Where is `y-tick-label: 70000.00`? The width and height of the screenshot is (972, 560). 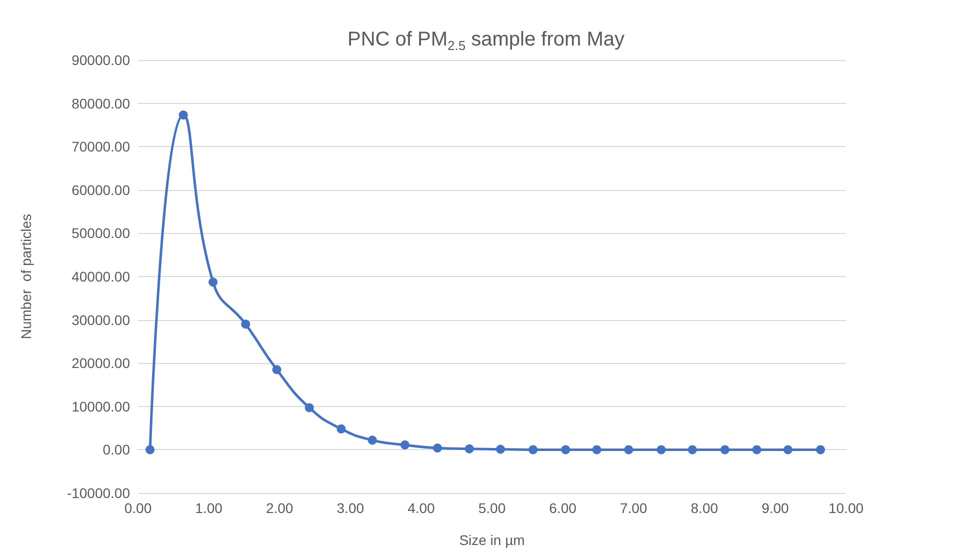
y-tick-label: 70000.00 is located at coordinates (101, 146).